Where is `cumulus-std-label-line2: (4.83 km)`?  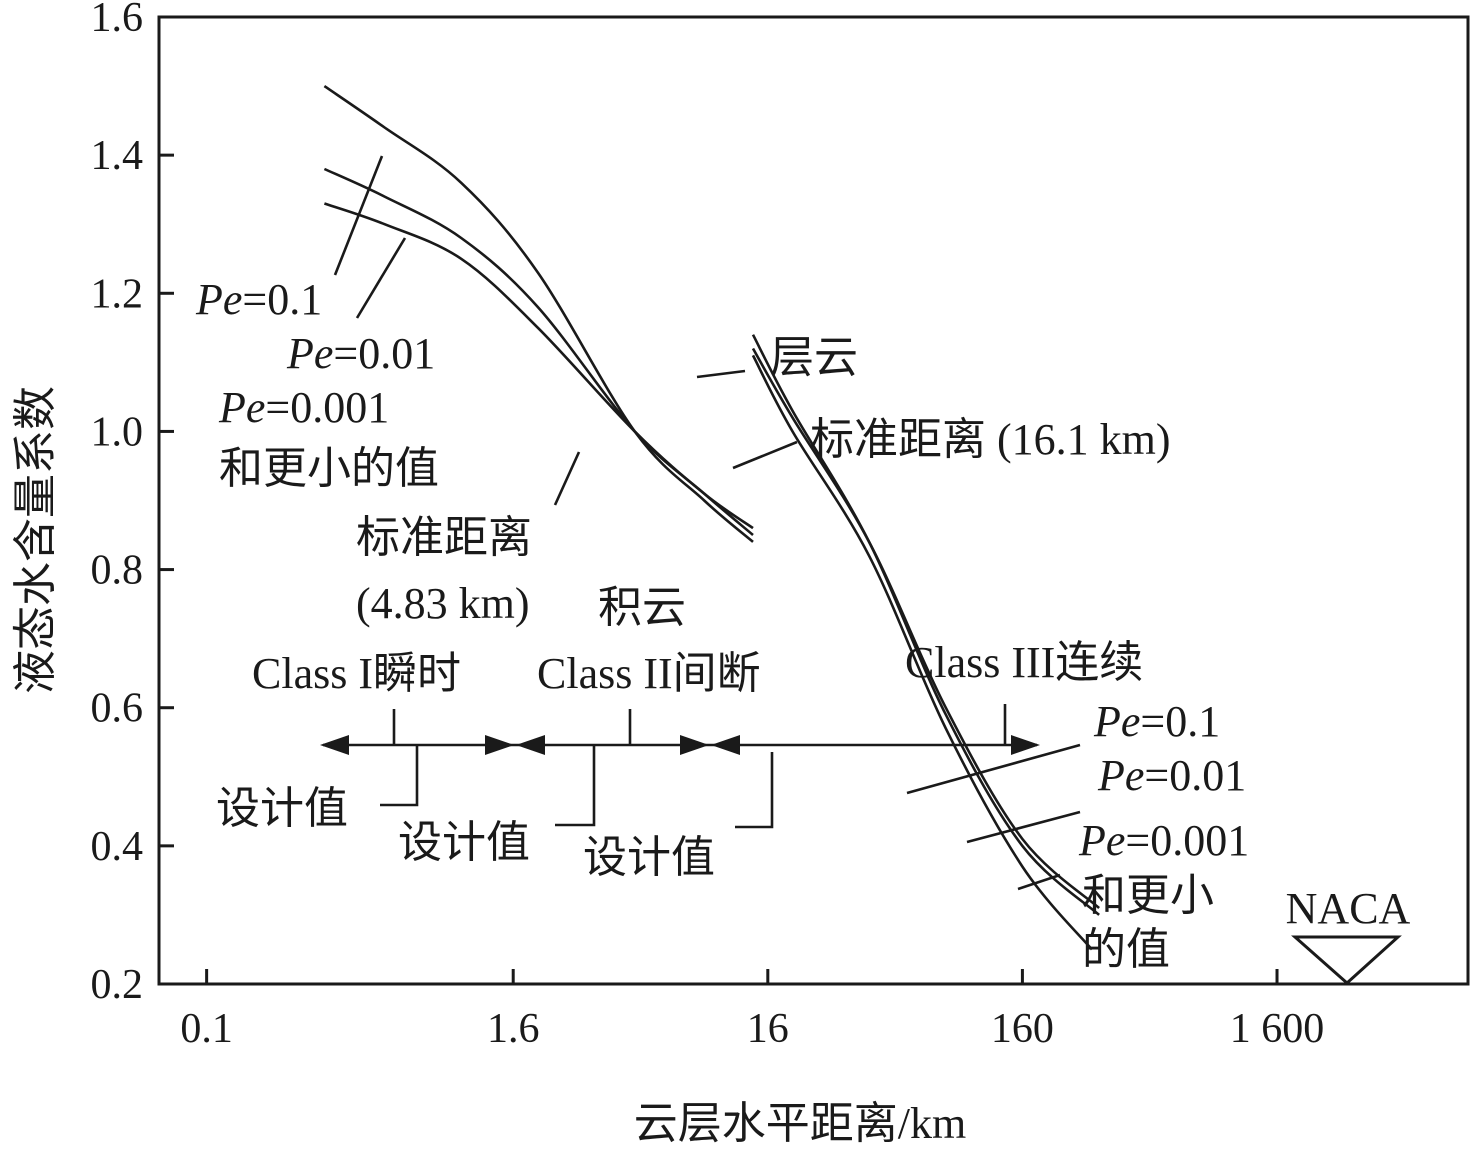 cumulus-std-label-line2: (4.83 km) is located at coordinates (443, 603).